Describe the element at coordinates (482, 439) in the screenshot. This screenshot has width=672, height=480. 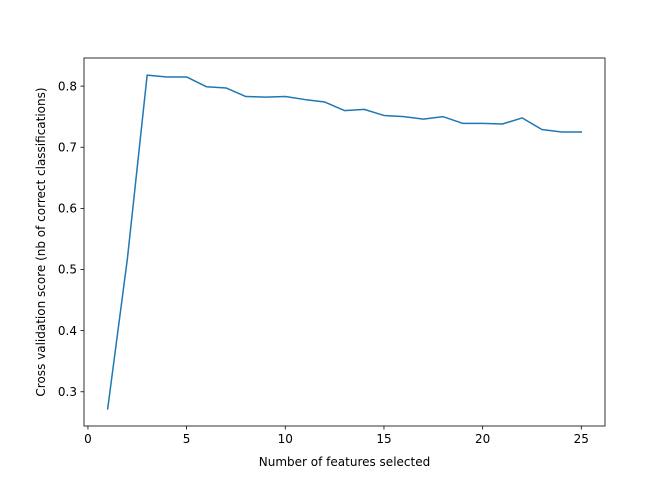
I see `x-tick-label: 20` at that location.